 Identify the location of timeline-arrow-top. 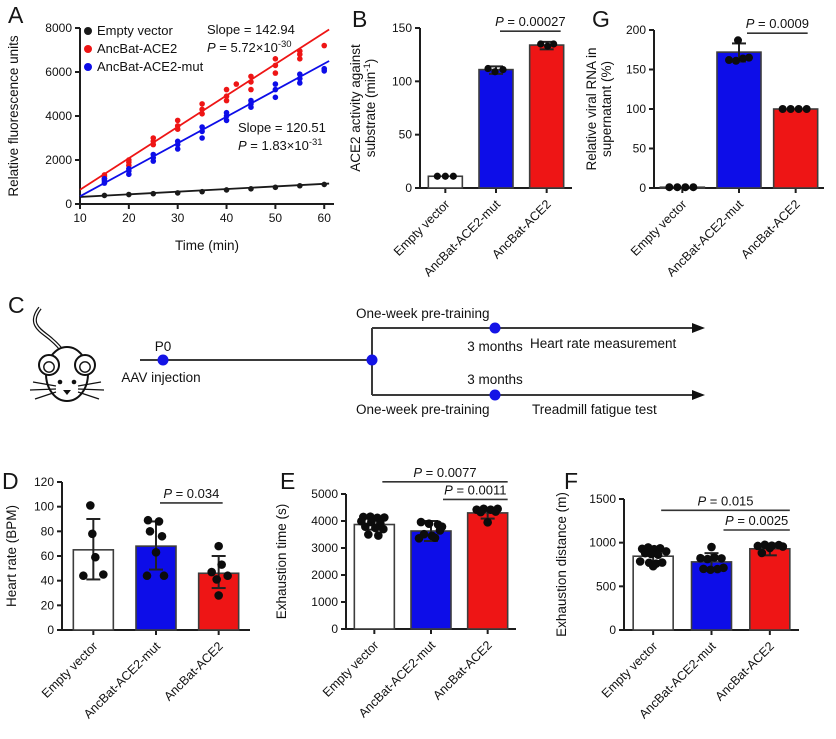
(698, 328).